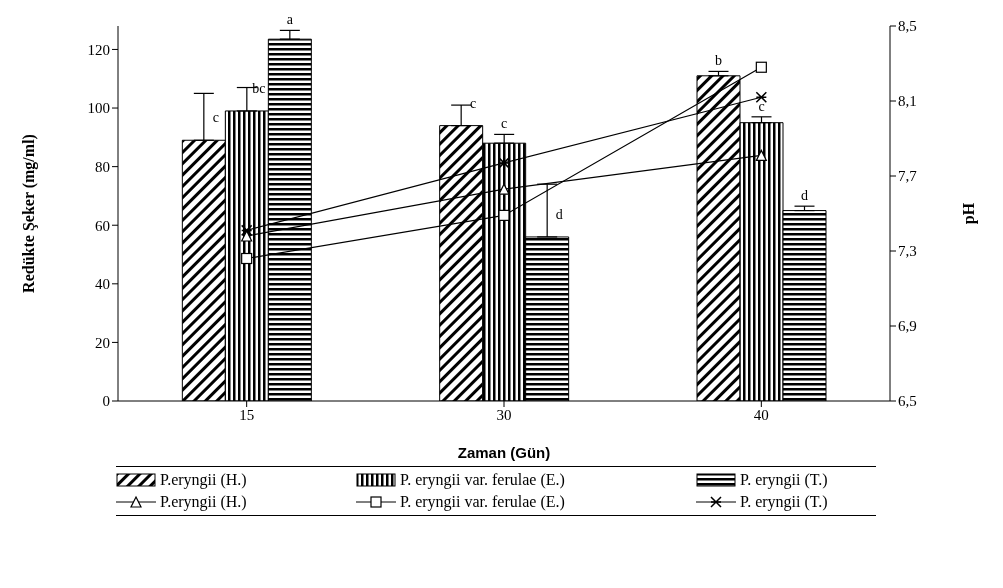  Describe the element at coordinates (907, 101) in the screenshot. I see `y2-tick-label: 8,1` at that location.